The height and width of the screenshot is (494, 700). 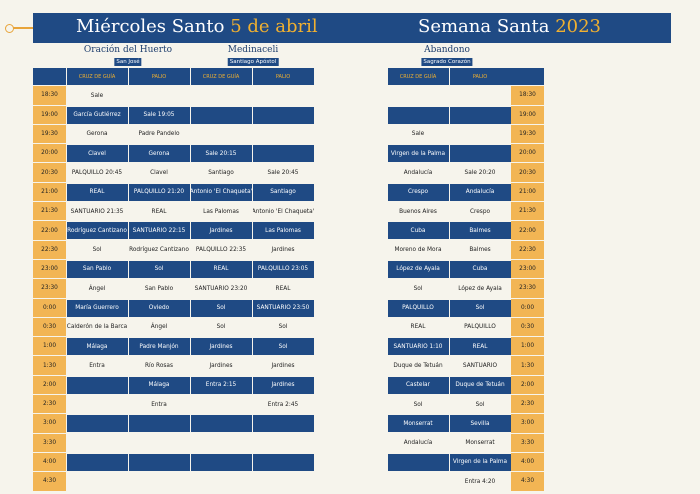 I want to click on schedule-cell: Crespo, so click(x=418, y=192).